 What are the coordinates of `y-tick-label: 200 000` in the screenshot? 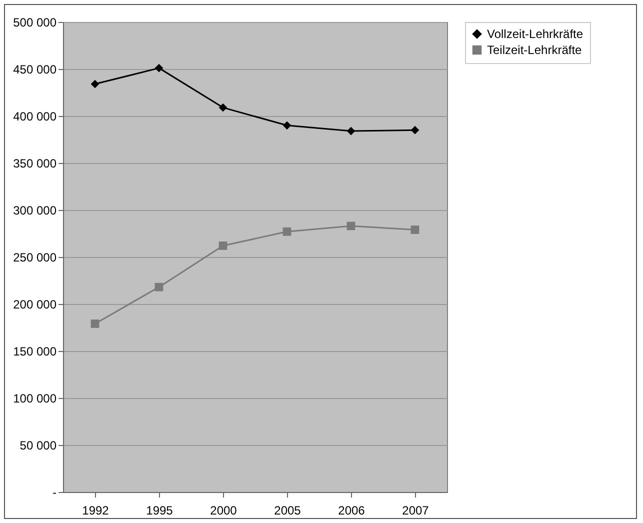 It's located at (35, 305).